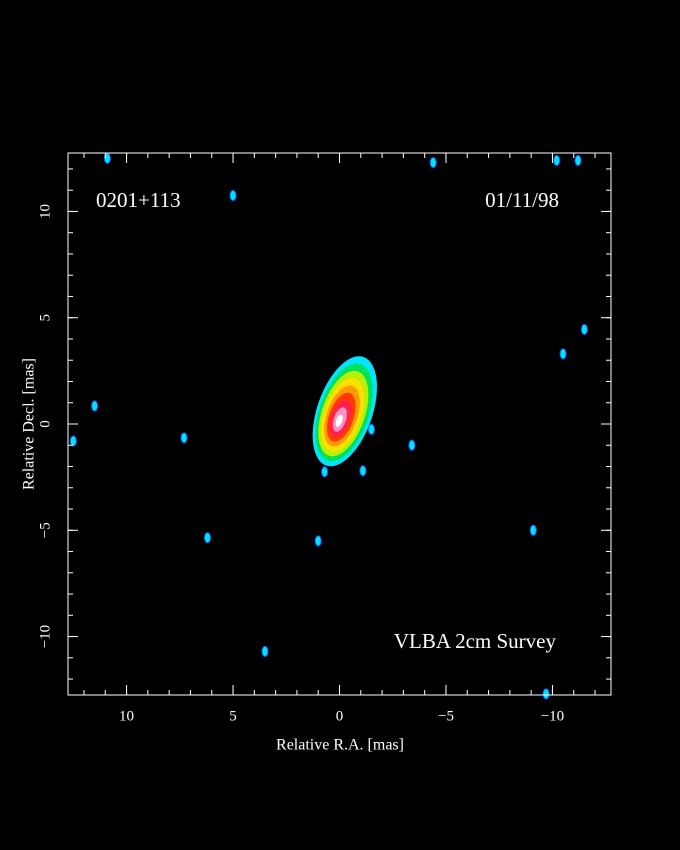  What do you see at coordinates (45, 211) in the screenshot?
I see `y-tick-label: 10` at bounding box center [45, 211].